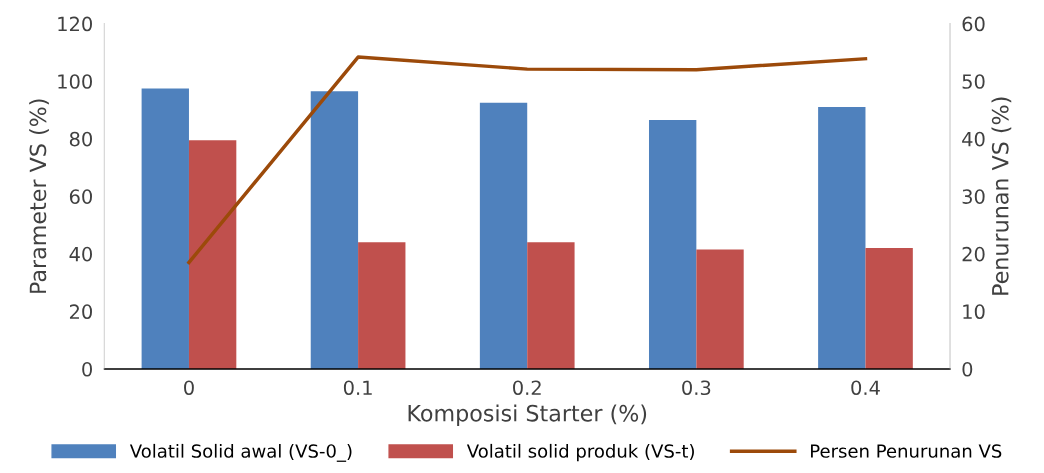 The width and height of the screenshot is (1044, 473). What do you see at coordinates (80, 312) in the screenshot?
I see `y-tick-label: 20` at bounding box center [80, 312].